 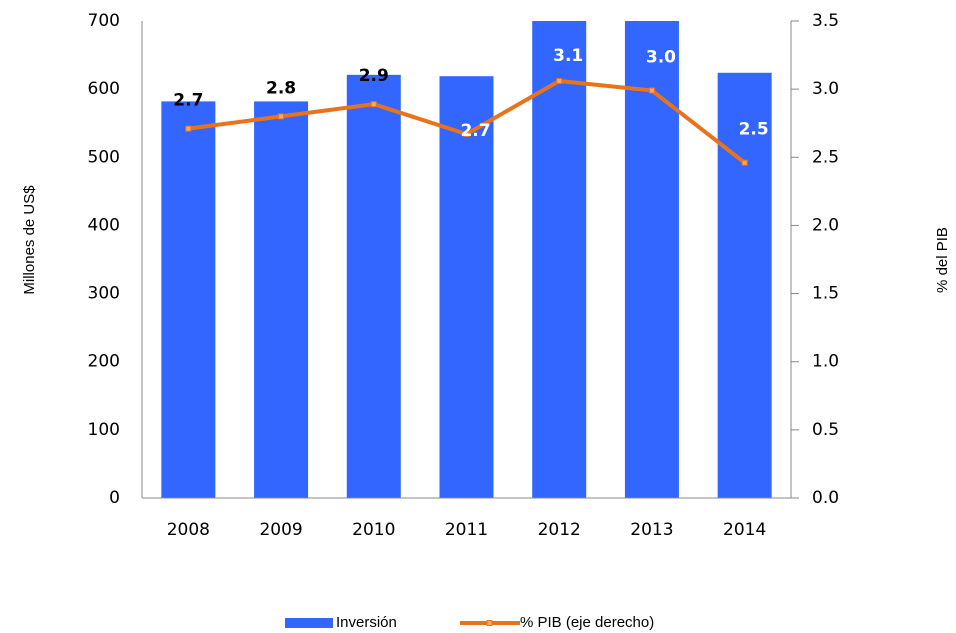 I want to click on data-label: 3.0, so click(x=661, y=58).